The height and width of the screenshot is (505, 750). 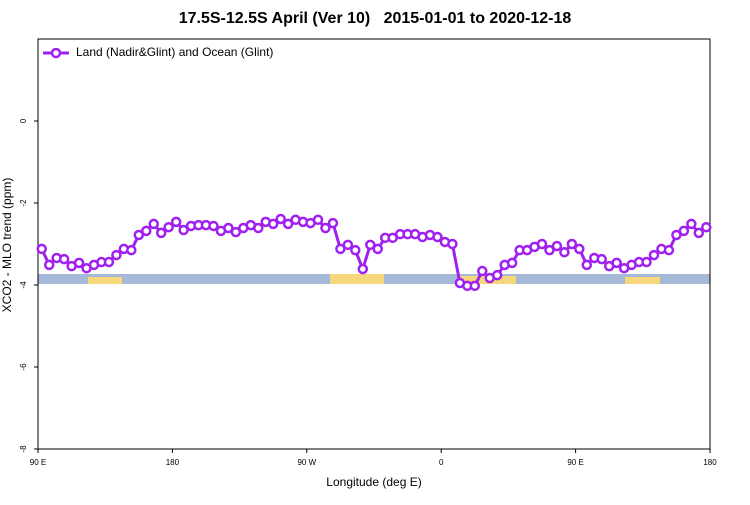 I want to click on y-tick-label: -2, so click(x=23, y=203).